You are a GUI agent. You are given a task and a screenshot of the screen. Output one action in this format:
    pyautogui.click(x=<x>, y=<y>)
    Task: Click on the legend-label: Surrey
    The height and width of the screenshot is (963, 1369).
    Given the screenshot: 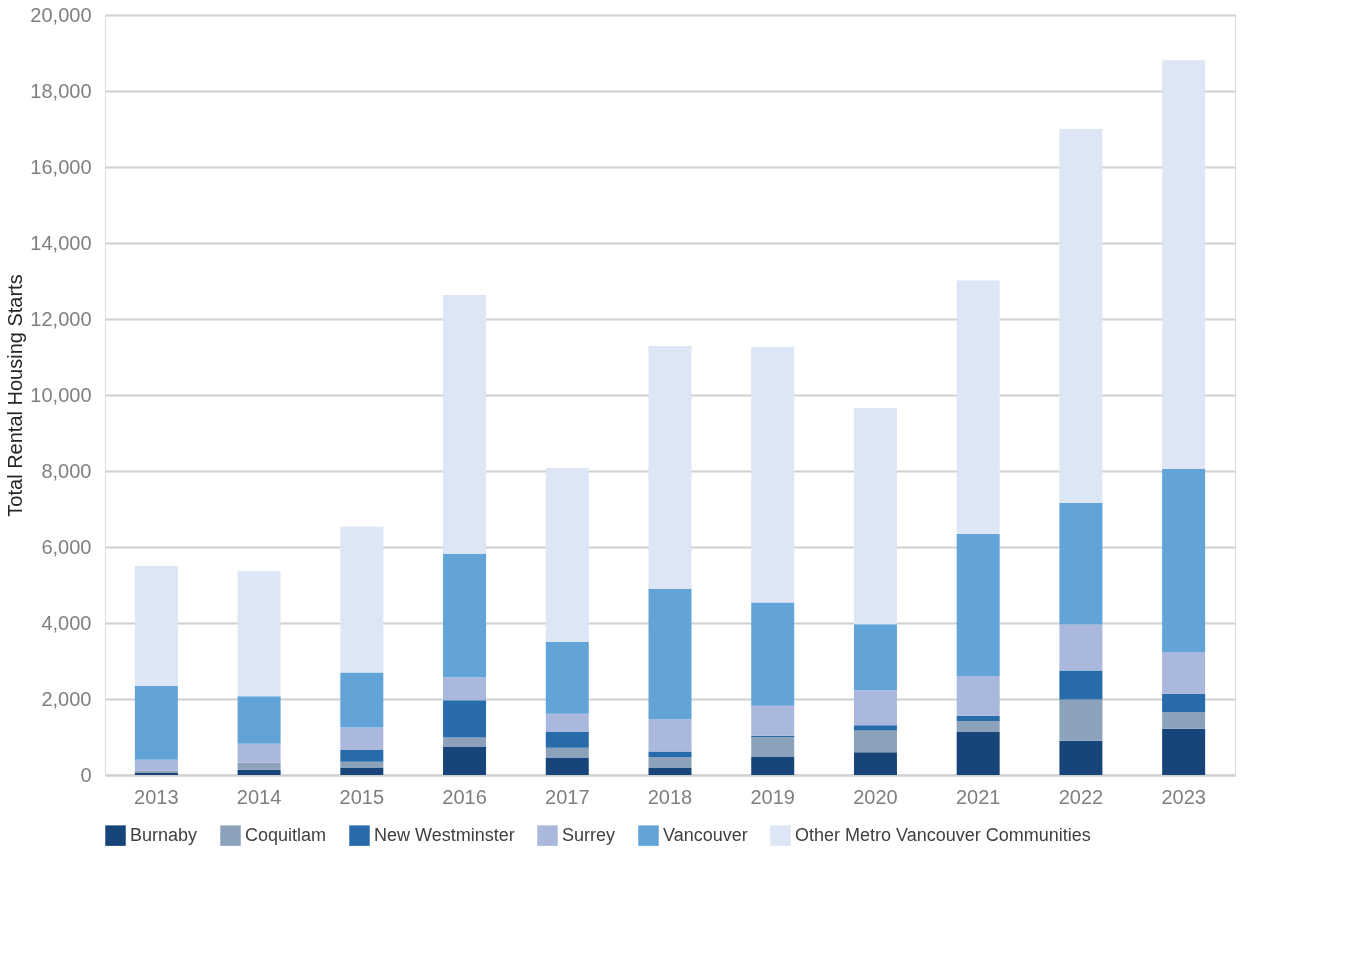 What is the action you would take?
    pyautogui.click(x=589, y=834)
    